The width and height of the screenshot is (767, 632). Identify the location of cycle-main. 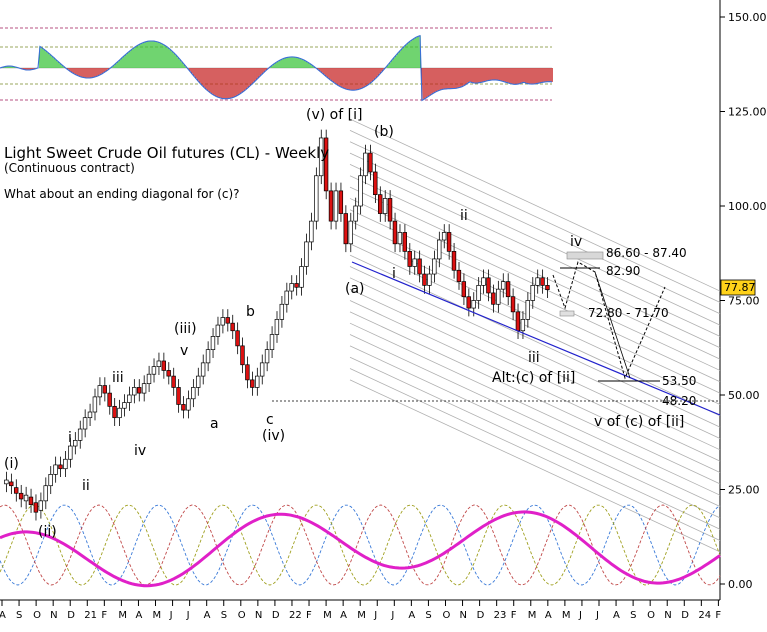
(360, 549).